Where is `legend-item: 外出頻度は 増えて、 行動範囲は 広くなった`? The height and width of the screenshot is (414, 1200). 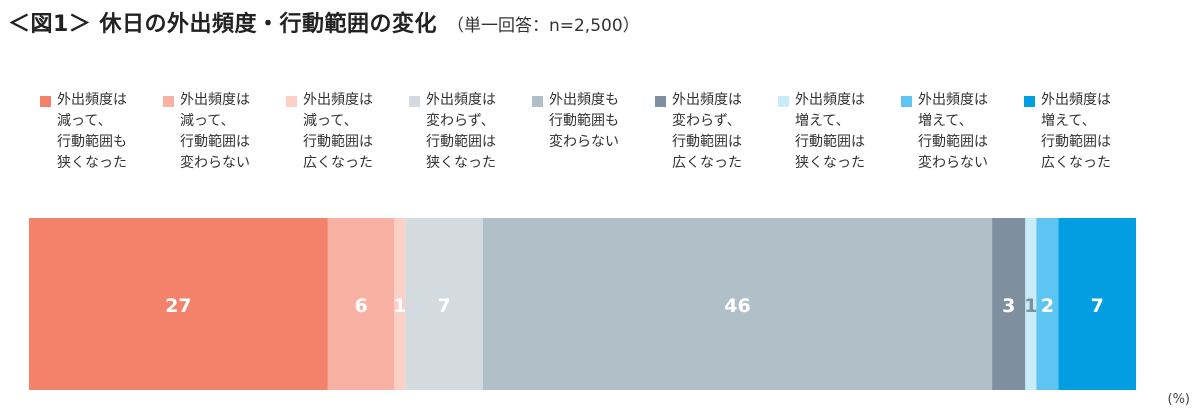 legend-item: 外出頻度は 増えて、 行動範囲は 広くなった is located at coordinates (1085, 132).